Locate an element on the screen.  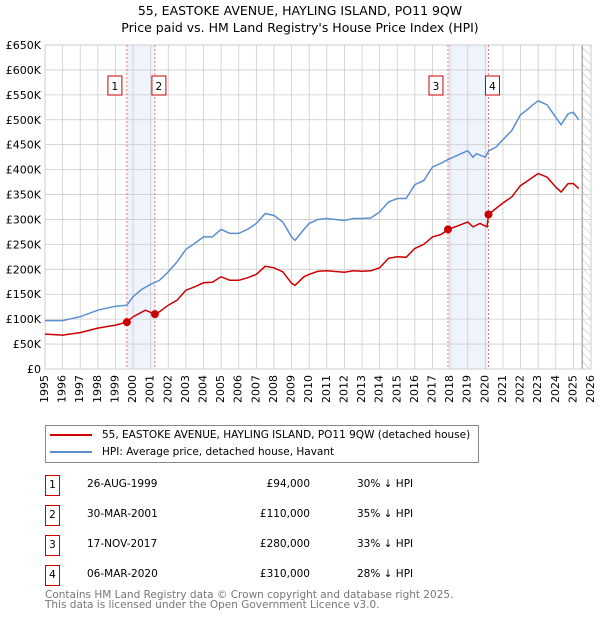
y-tick-label: £50K is located at coordinates (27, 344).